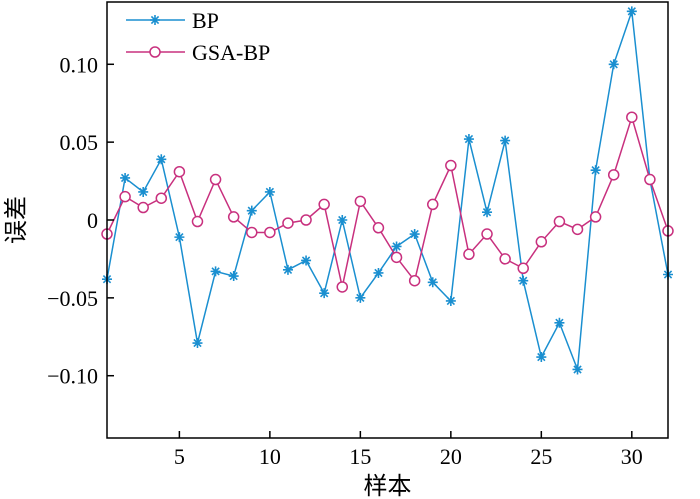  What do you see at coordinates (388, 485) in the screenshot?
I see `x-axis-title: 样本` at bounding box center [388, 485].